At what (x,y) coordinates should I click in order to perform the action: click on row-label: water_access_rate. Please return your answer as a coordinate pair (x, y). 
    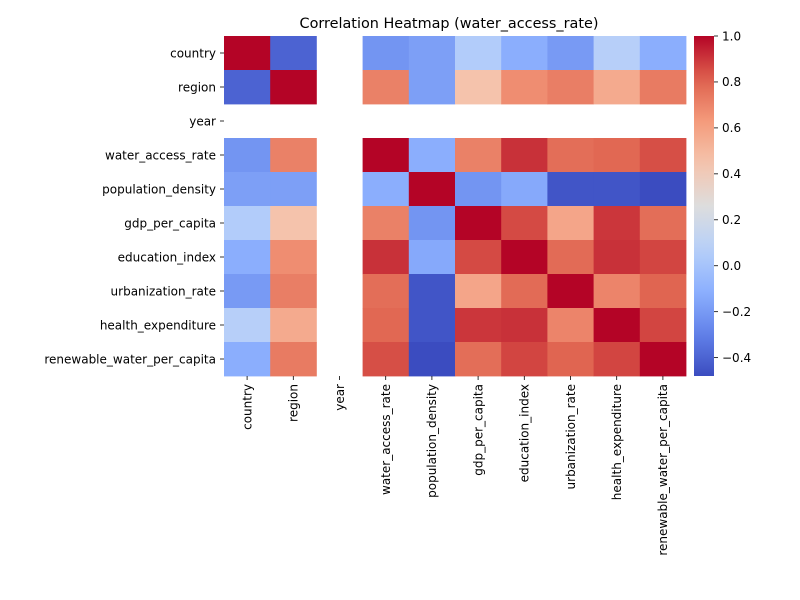
    Looking at the image, I should click on (160, 155).